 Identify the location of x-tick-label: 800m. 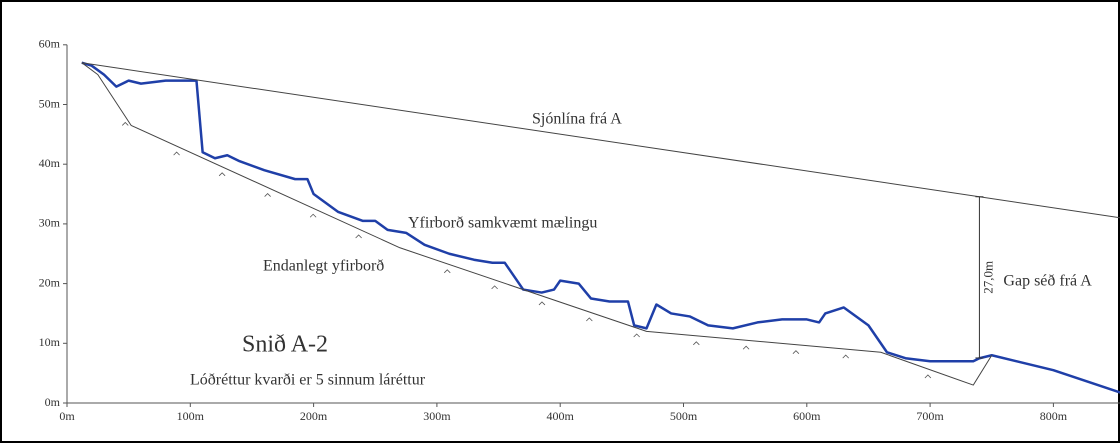
(1054, 416).